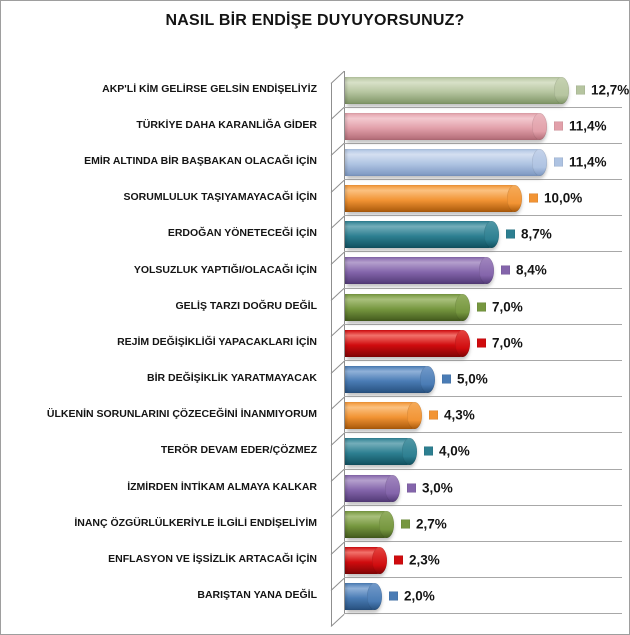  Describe the element at coordinates (454, 451) in the screenshot. I see `value-label: 4,0%` at that location.